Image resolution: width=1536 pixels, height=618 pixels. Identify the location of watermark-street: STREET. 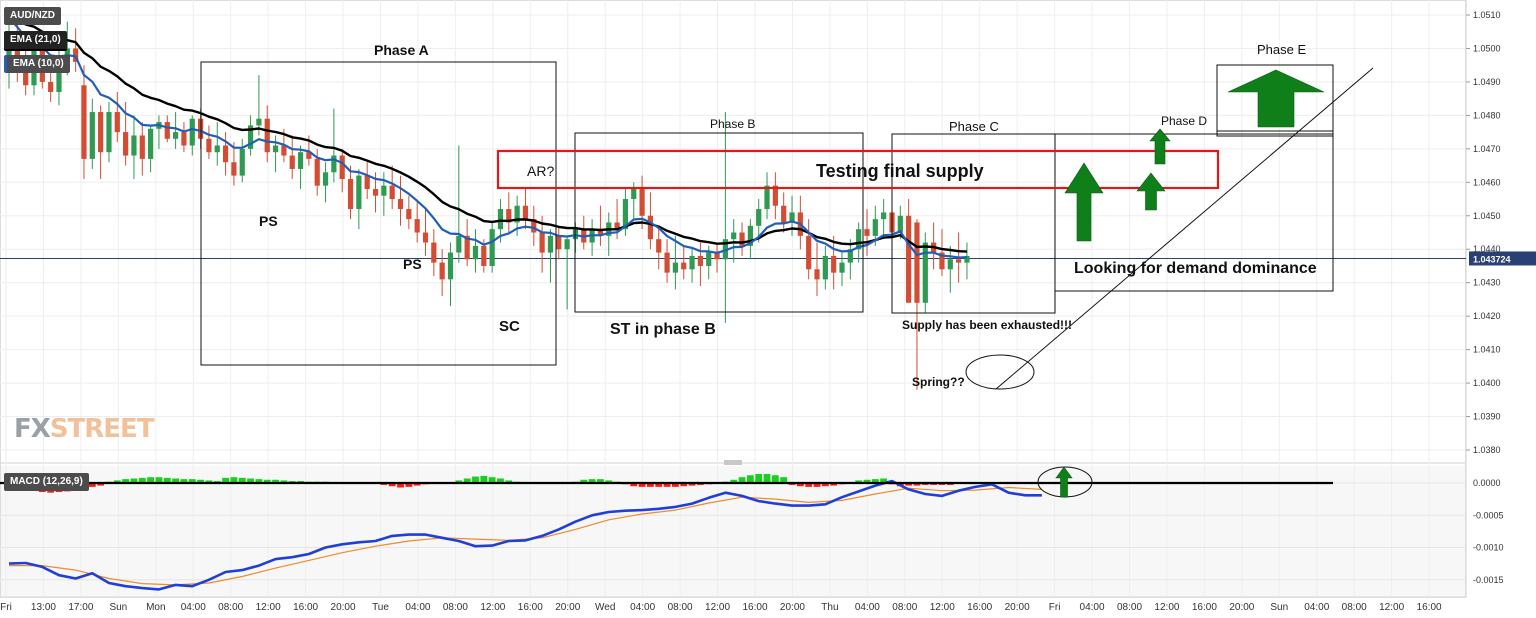
(102, 429).